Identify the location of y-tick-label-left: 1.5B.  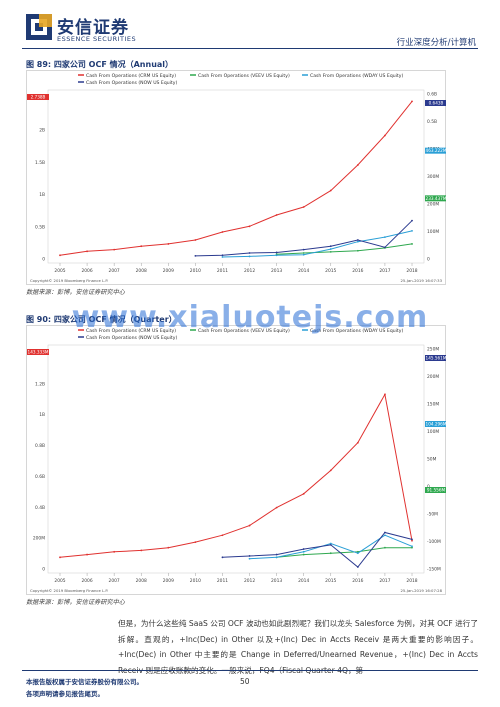
(40, 163).